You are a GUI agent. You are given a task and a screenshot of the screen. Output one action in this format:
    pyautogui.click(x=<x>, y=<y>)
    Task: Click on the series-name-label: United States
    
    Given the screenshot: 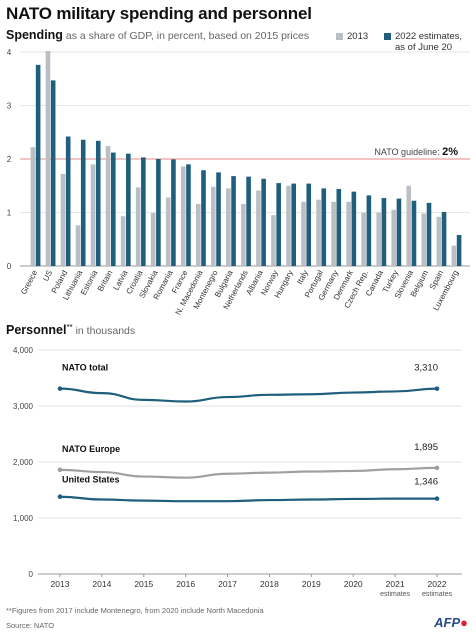 What is the action you would take?
    pyautogui.click(x=91, y=480)
    